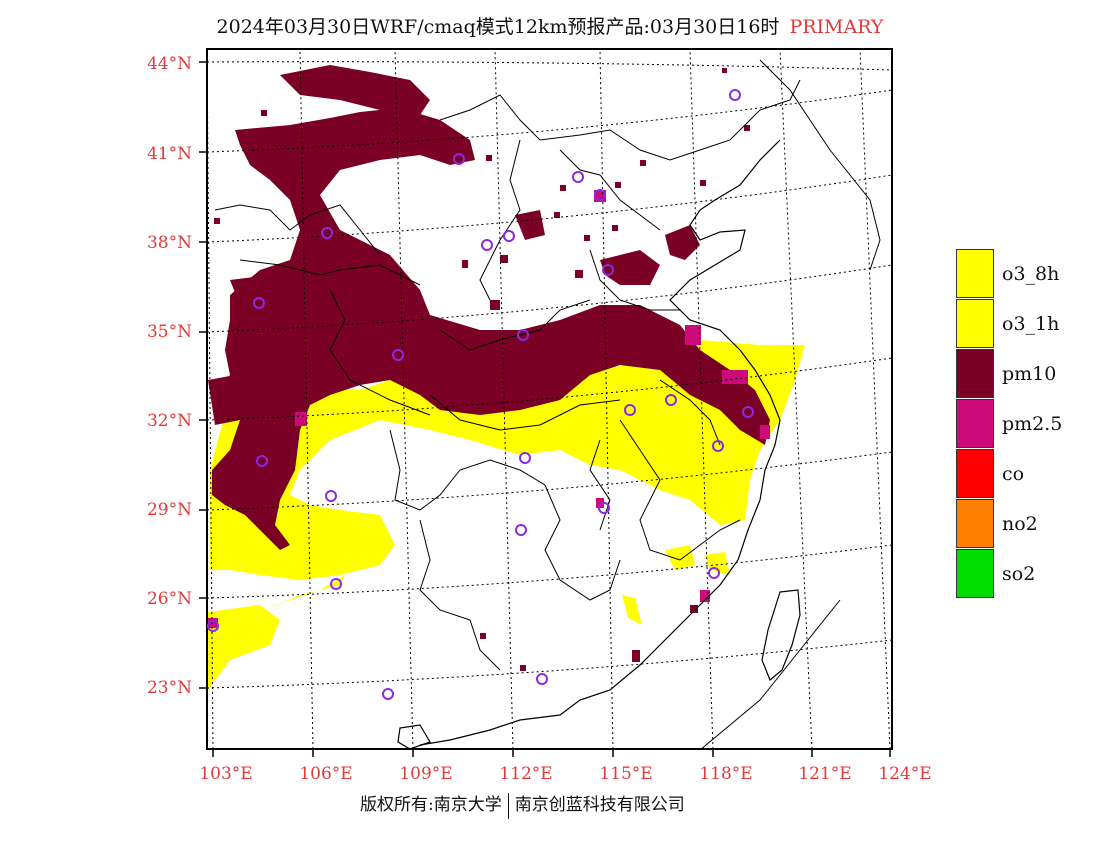 Image resolution: width=1100 pixels, height=850 pixels. Describe the element at coordinates (414, 736) in the screenshot. I see `hainan-coast` at that location.